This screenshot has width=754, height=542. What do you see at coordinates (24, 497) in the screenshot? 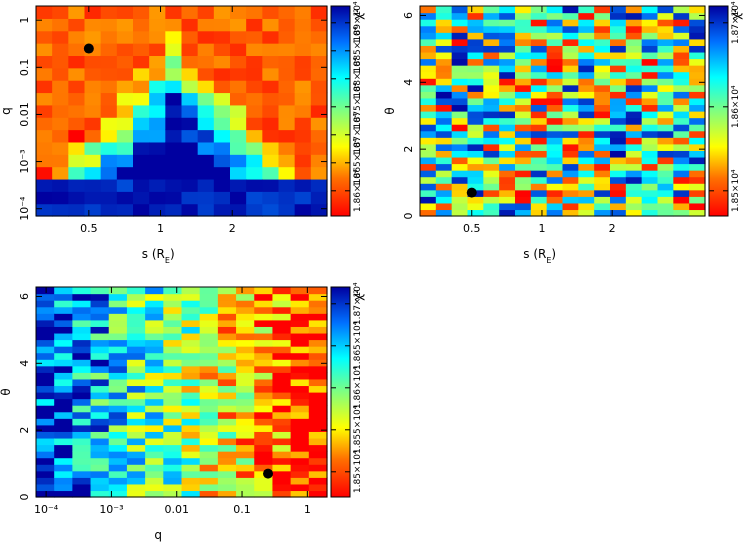
I see `y-tick-label: 0` at bounding box center [24, 497].